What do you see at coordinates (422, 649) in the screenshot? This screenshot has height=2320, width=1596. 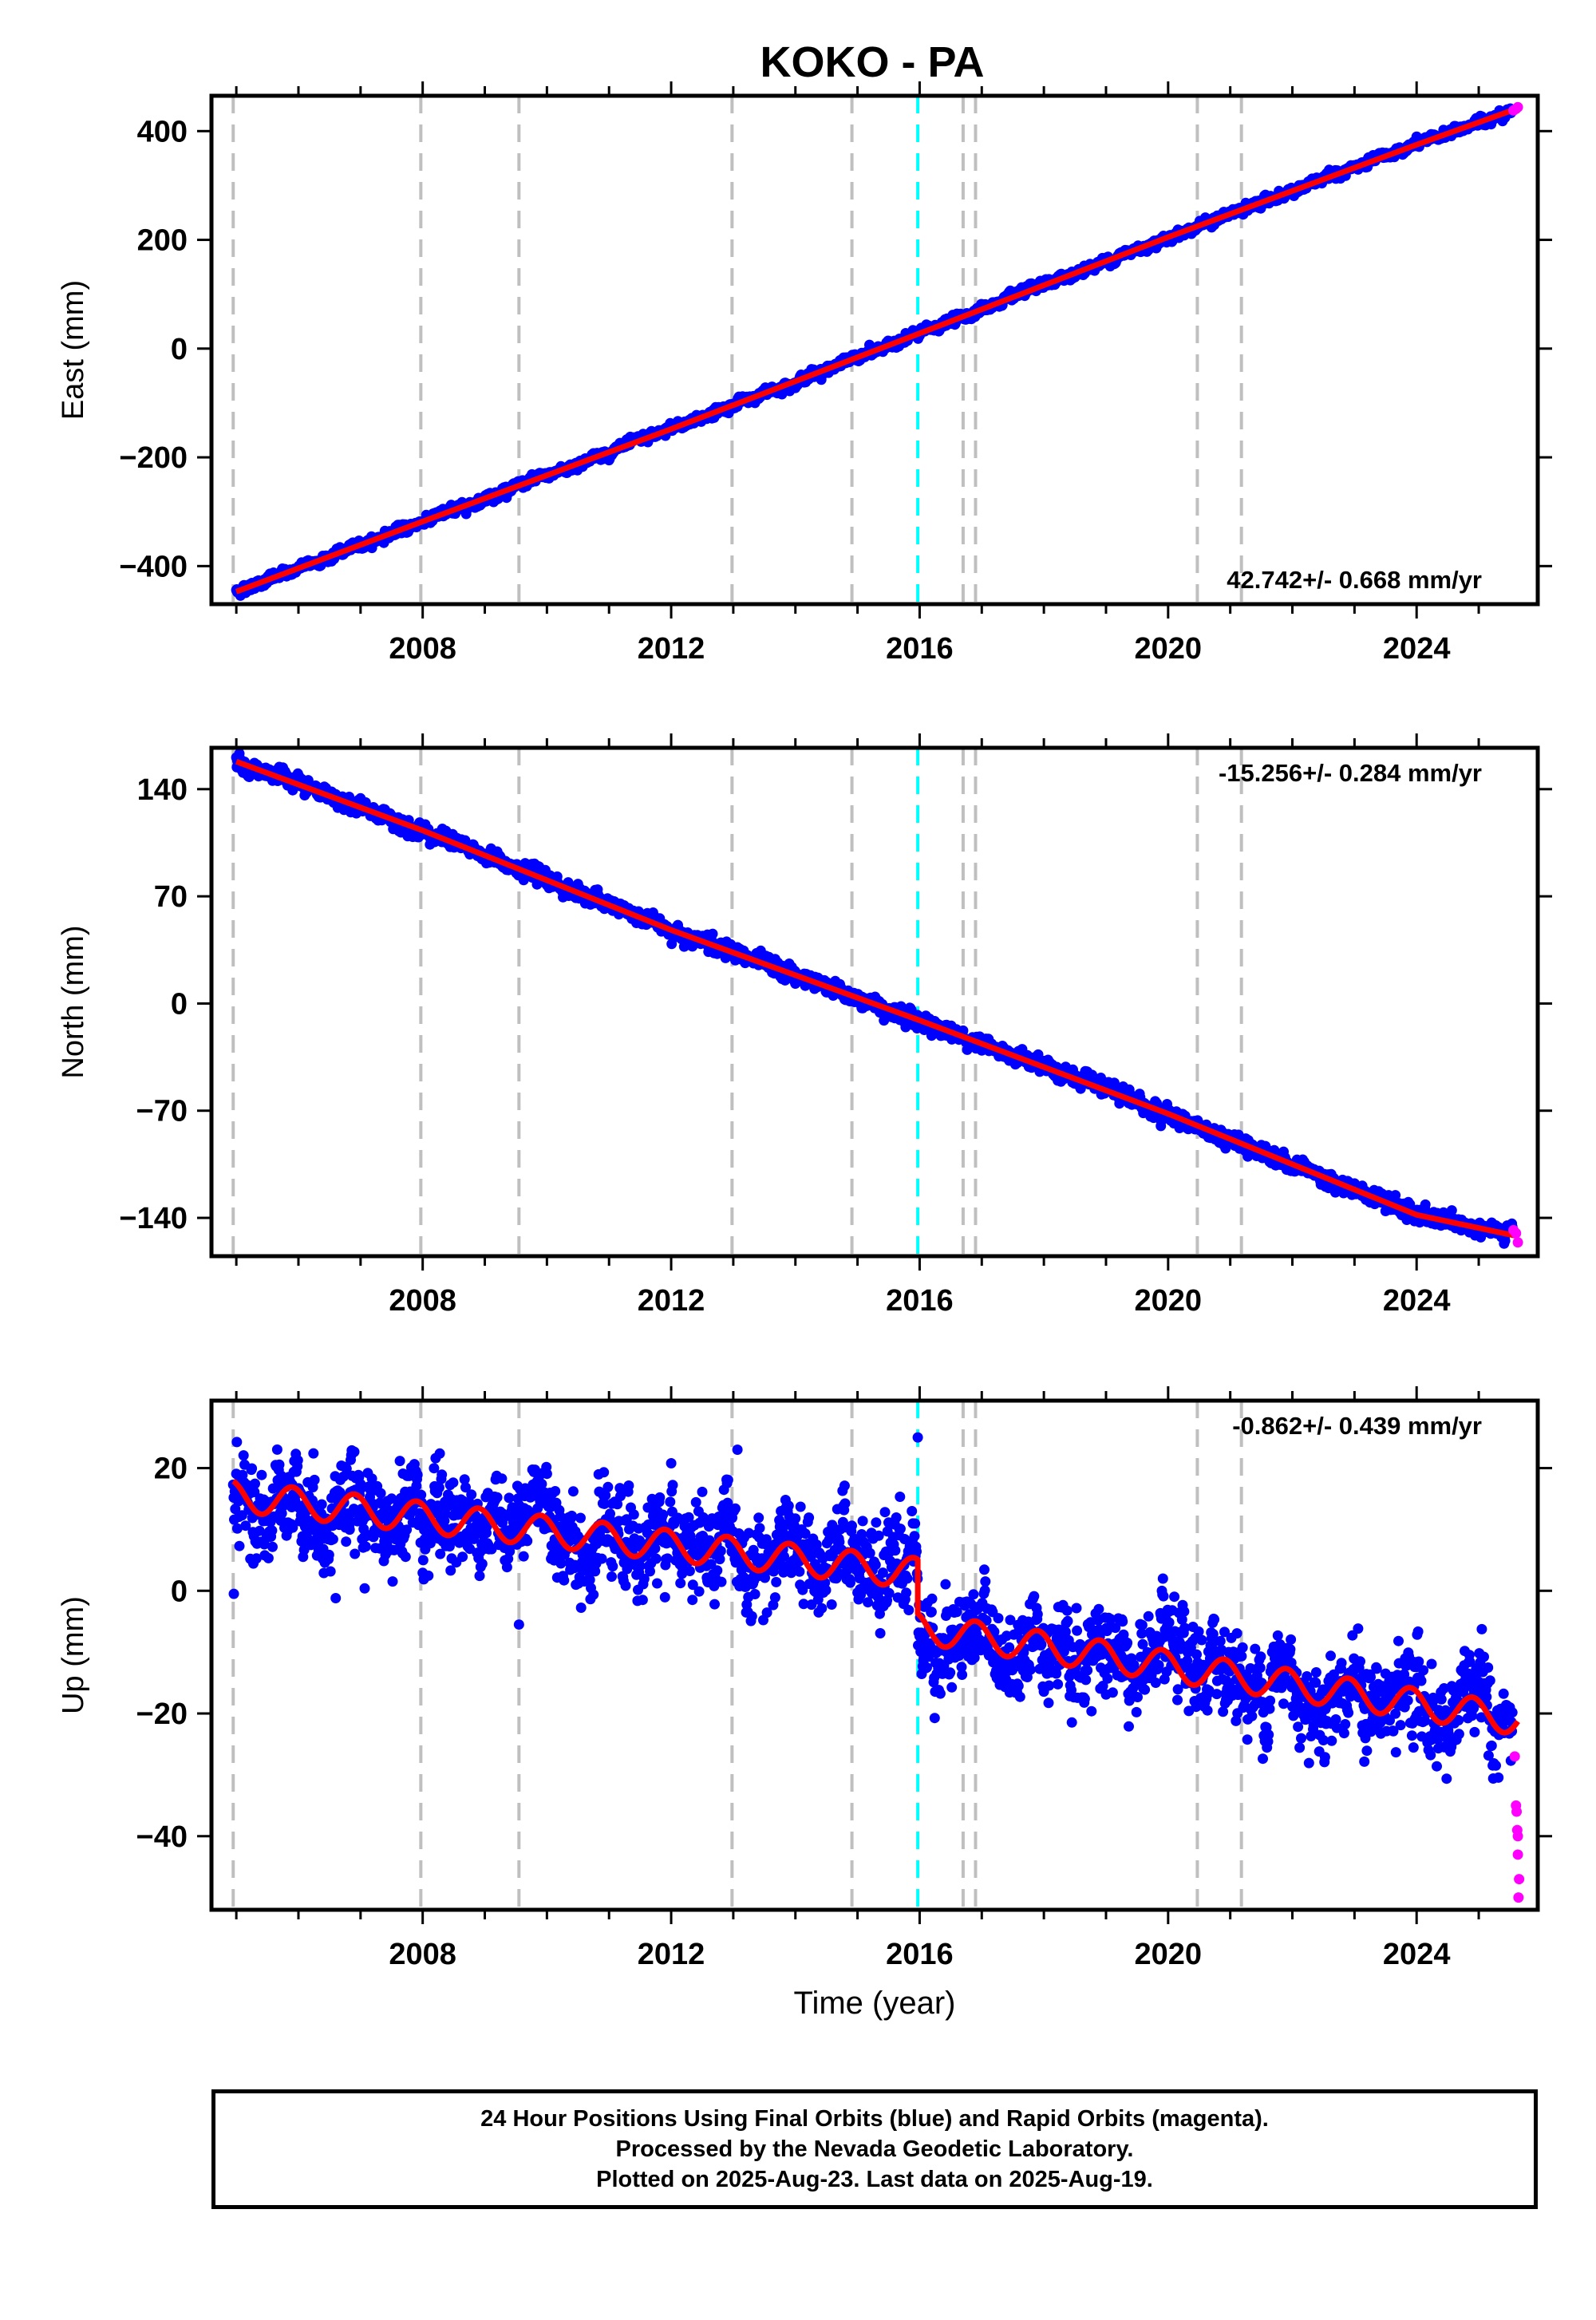 I see `x-tick-label: 2008` at bounding box center [422, 649].